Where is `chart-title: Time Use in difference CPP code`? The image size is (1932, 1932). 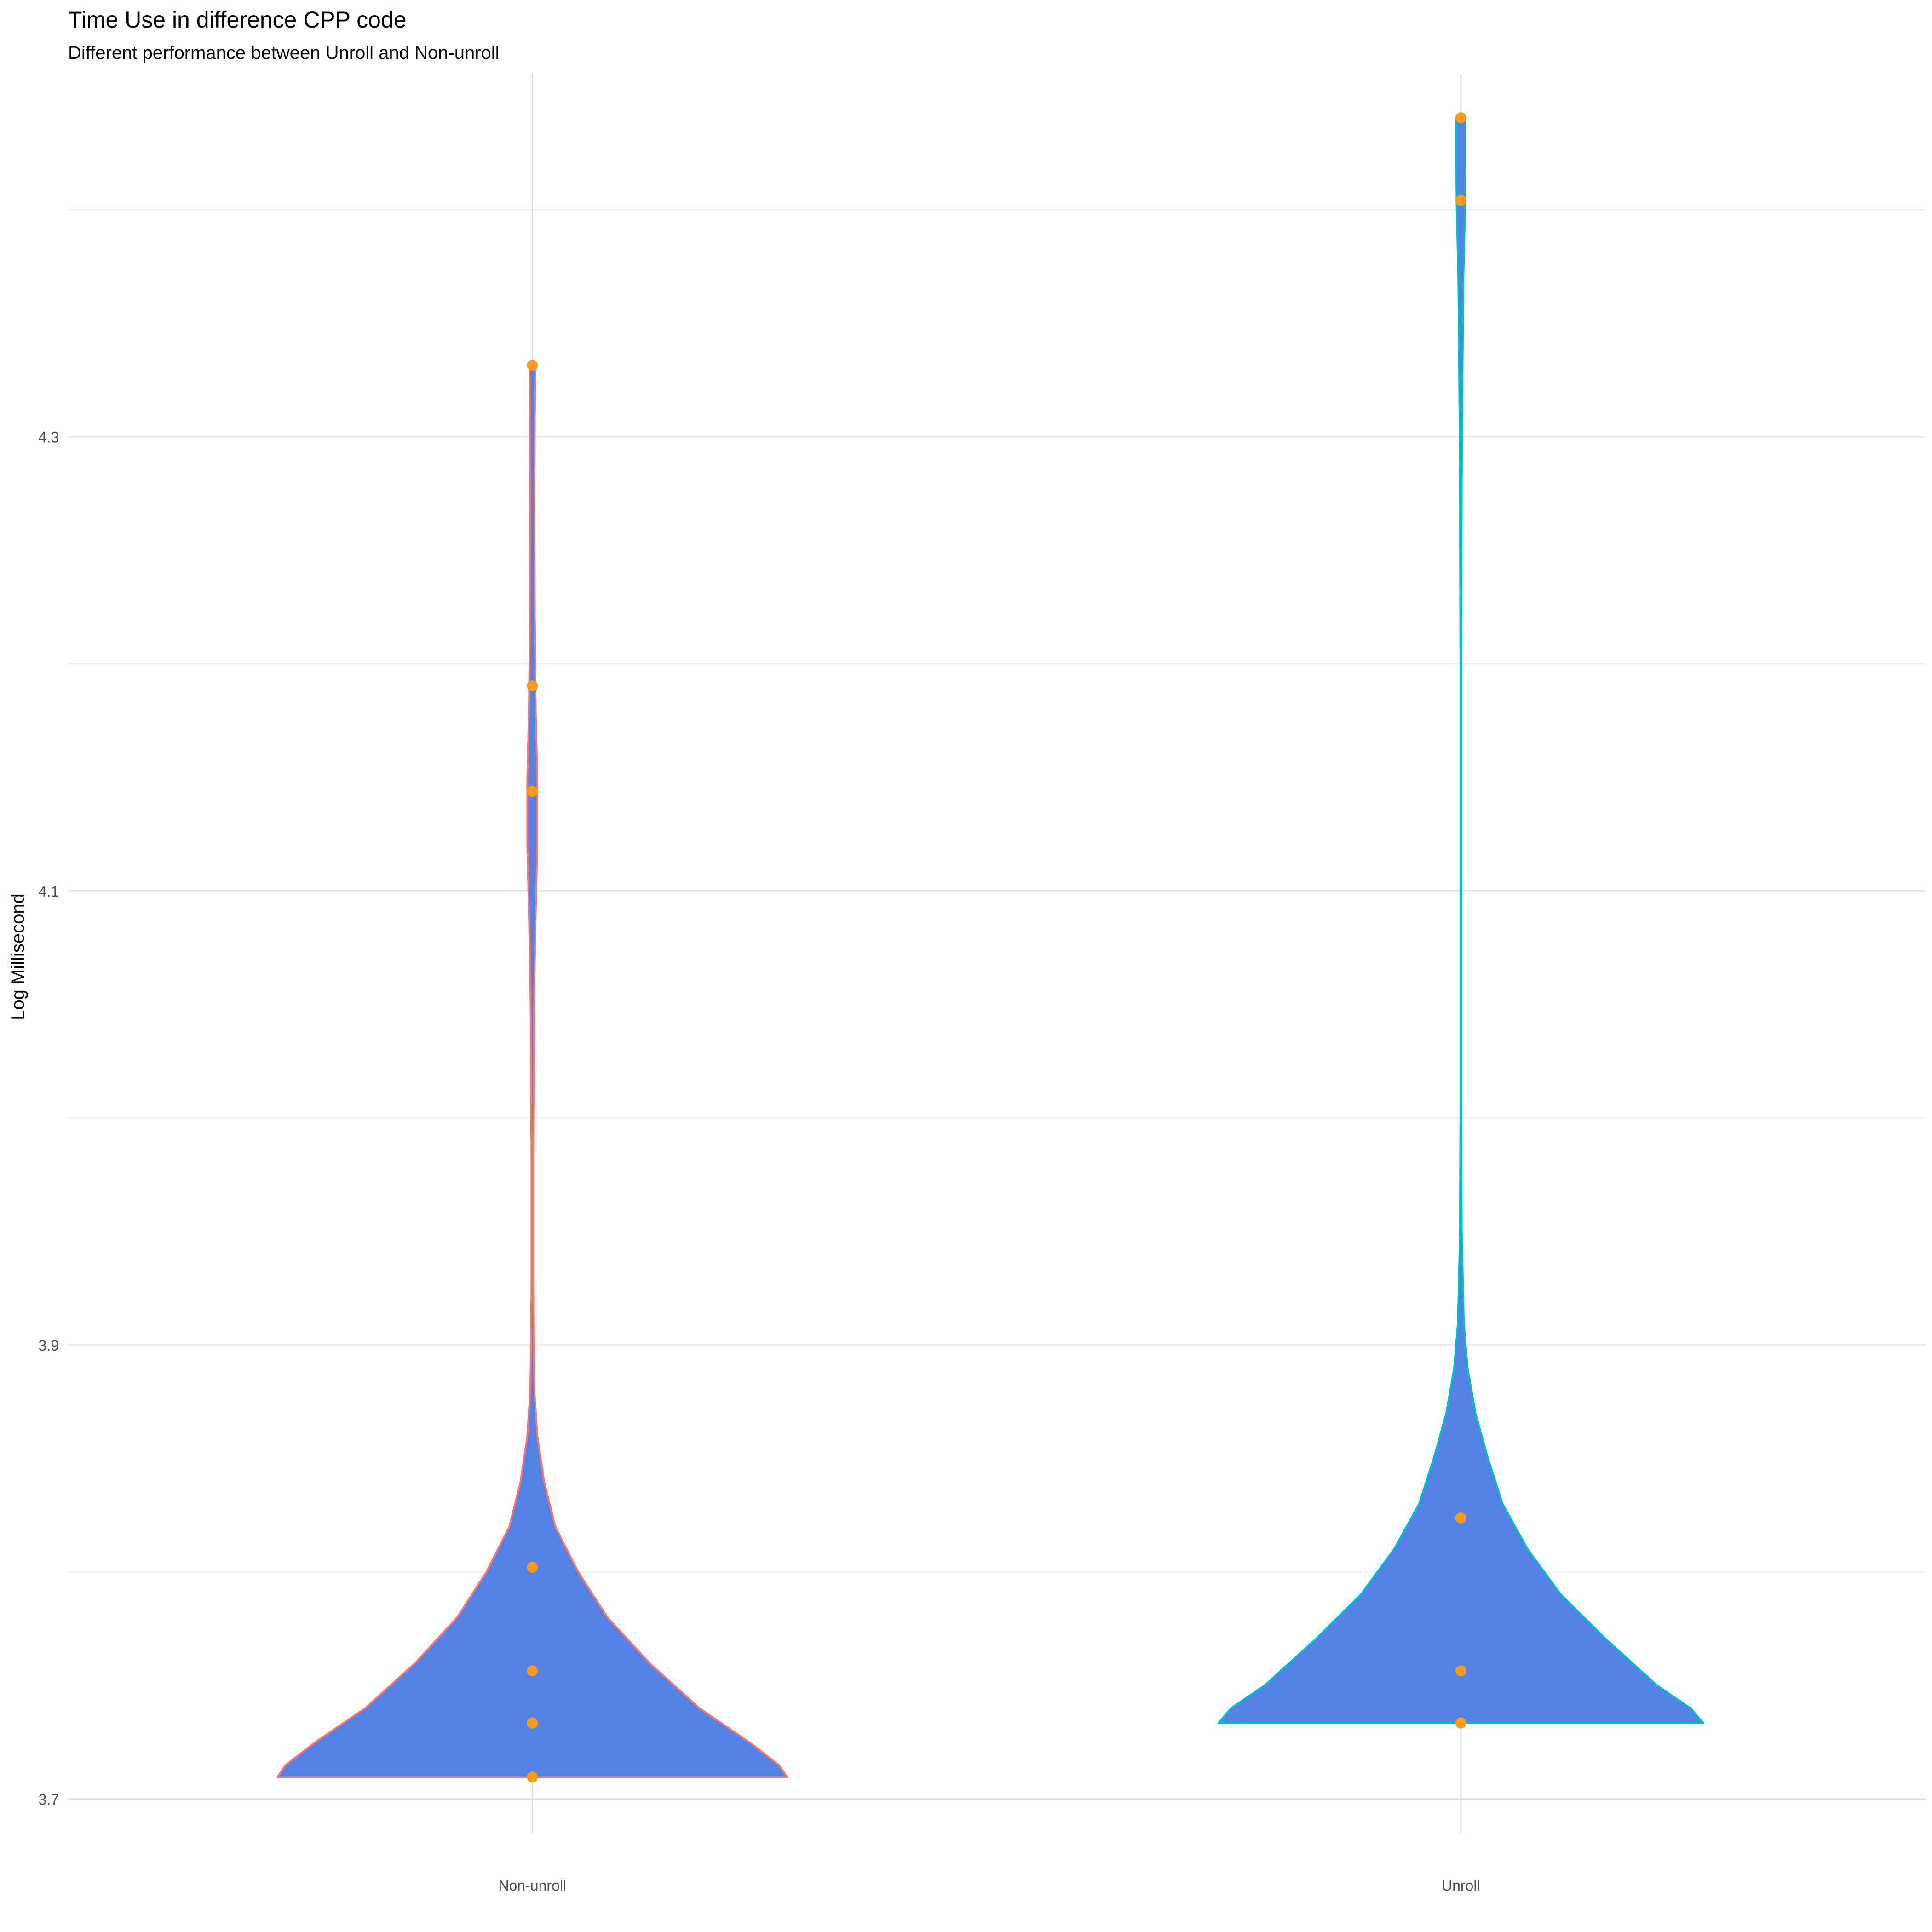 chart-title: Time Use in difference CPP code is located at coordinates (237, 20).